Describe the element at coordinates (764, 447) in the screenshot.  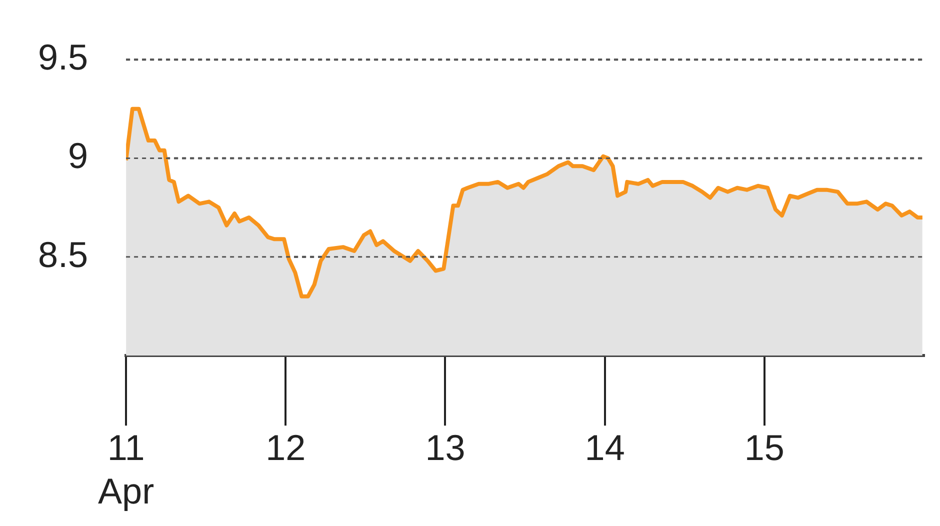
I see `x-tick-label: 15` at that location.